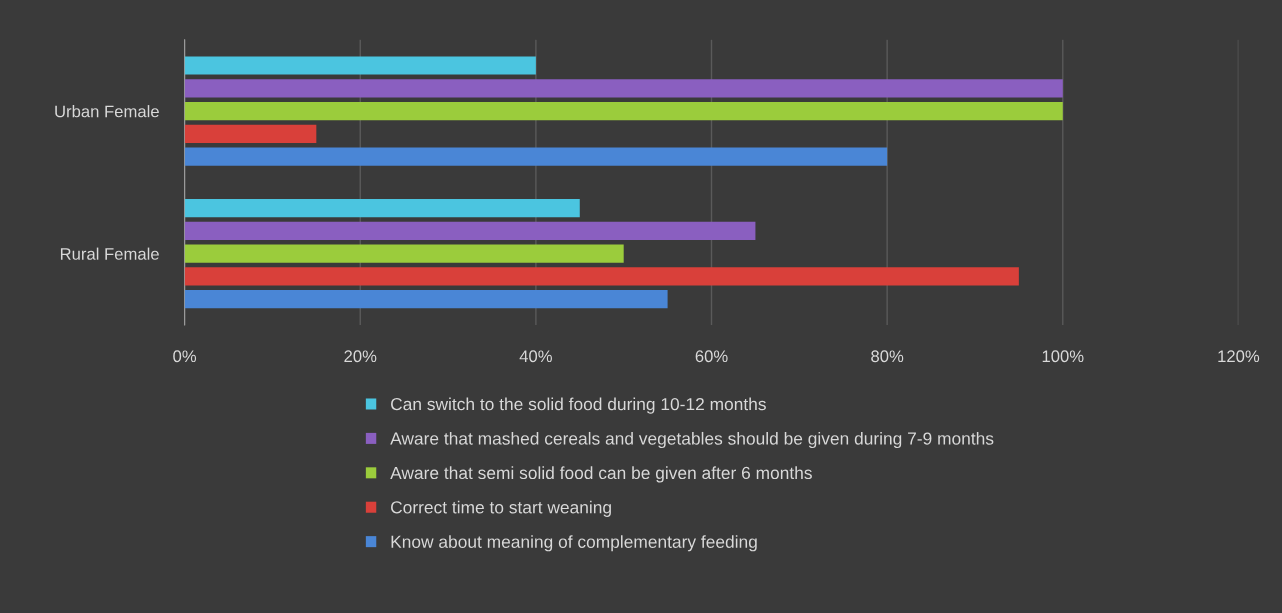 The width and height of the screenshot is (1282, 613). I want to click on legend-label: Correct time to start weaning, so click(501, 508).